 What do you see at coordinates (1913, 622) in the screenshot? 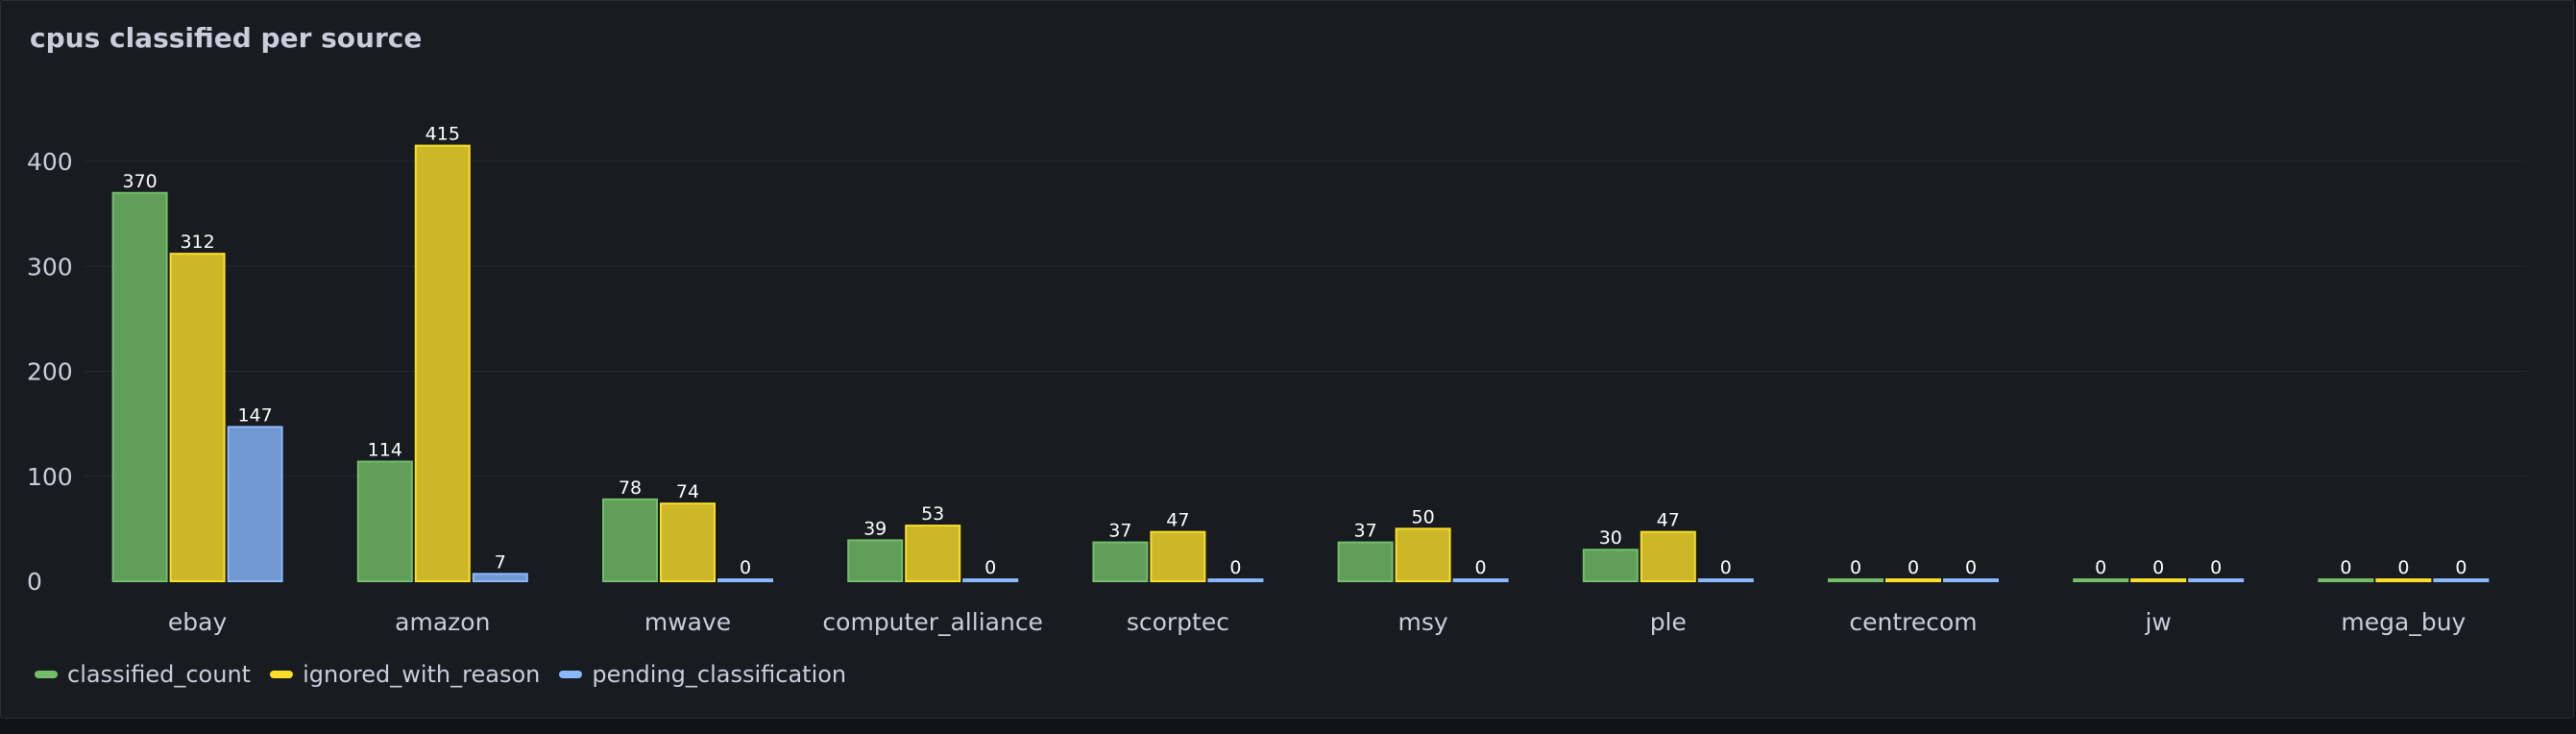
I see `x-tick-label: centrecom` at bounding box center [1913, 622].